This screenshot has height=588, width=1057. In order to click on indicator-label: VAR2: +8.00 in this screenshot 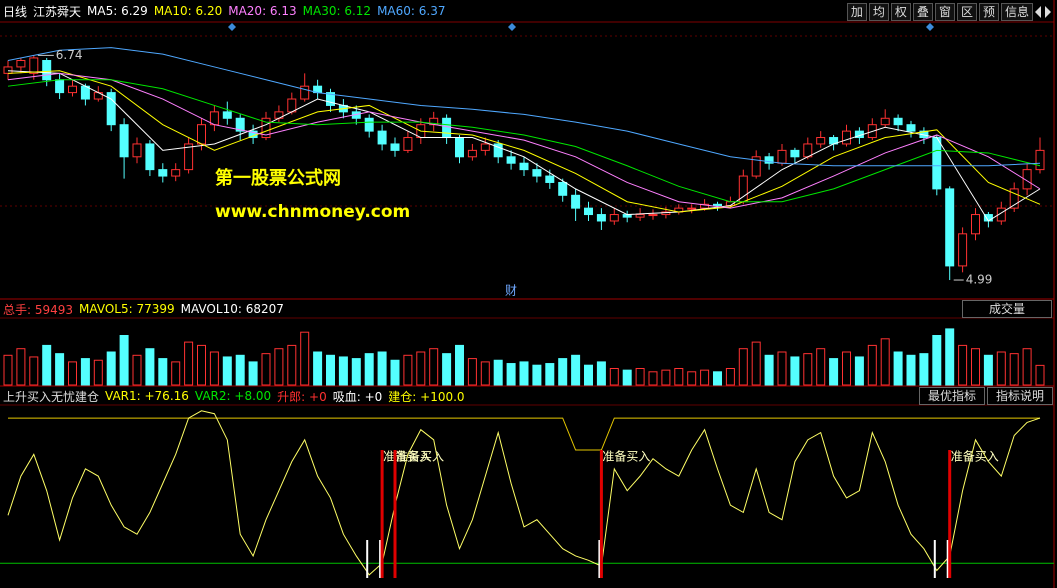, I will do `click(233, 396)`.